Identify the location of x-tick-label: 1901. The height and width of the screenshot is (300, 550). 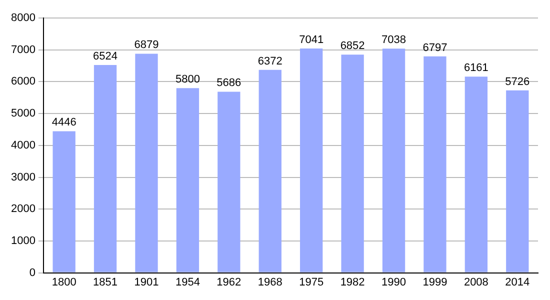
(146, 282).